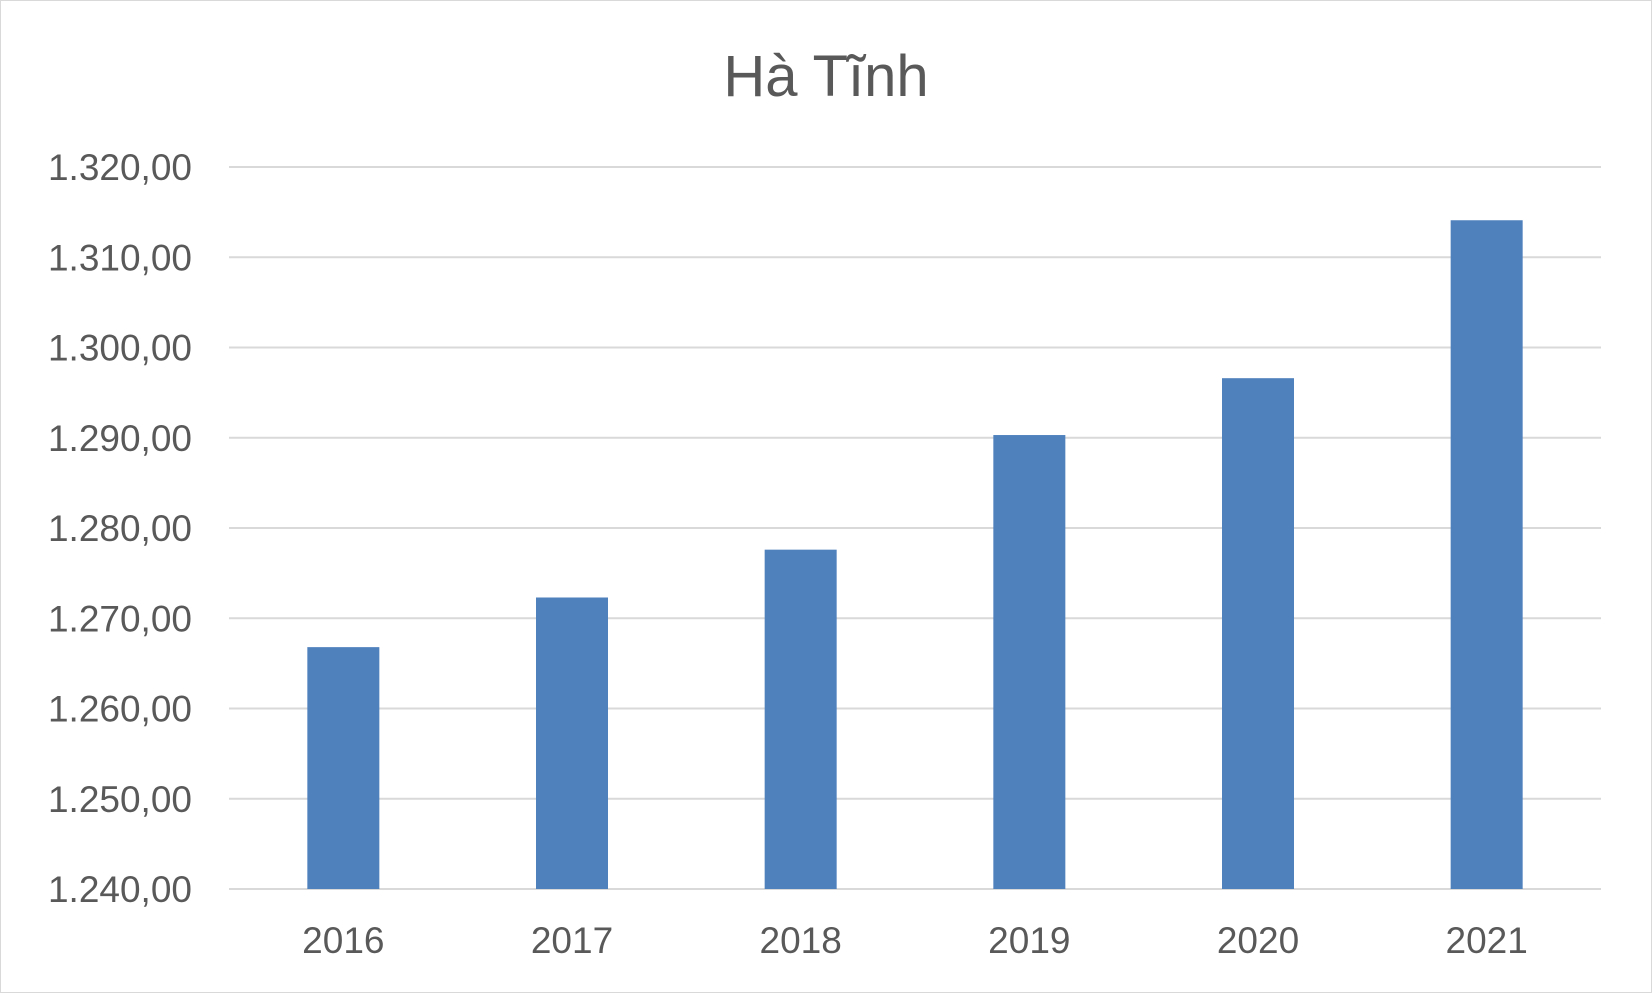  Describe the element at coordinates (120, 348) in the screenshot. I see `y-tick-label: 1.300,00` at that location.